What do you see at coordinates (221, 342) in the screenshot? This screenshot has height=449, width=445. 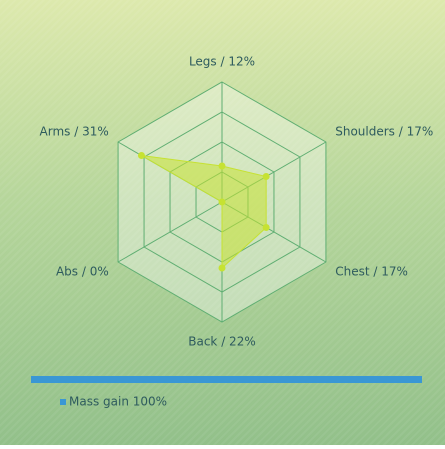 I see `category-label: Back / 22%` at bounding box center [221, 342].